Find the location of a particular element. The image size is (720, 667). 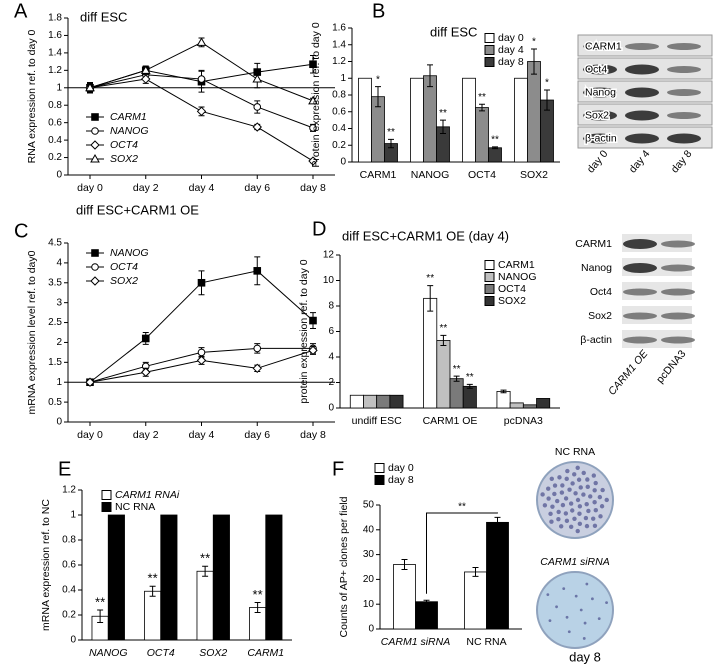

legend-label: day 8 is located at coordinates (511, 62).